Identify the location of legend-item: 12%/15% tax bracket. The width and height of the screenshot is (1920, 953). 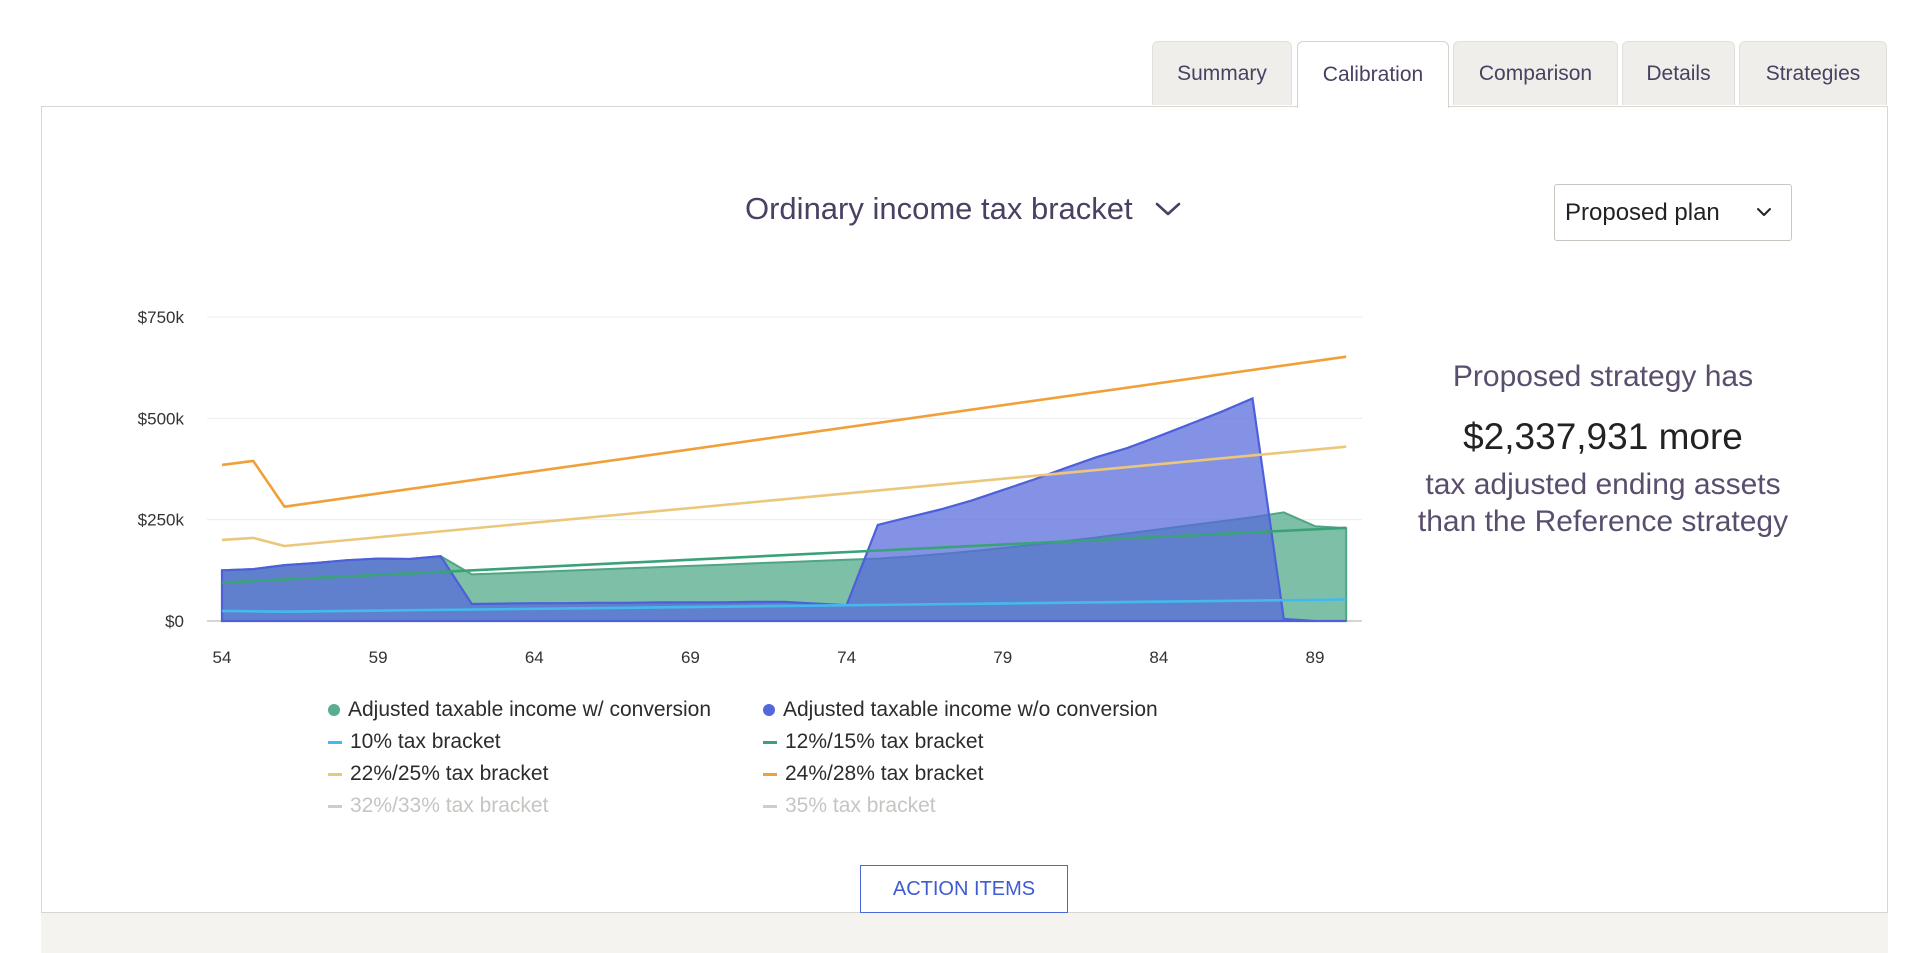
(873, 742).